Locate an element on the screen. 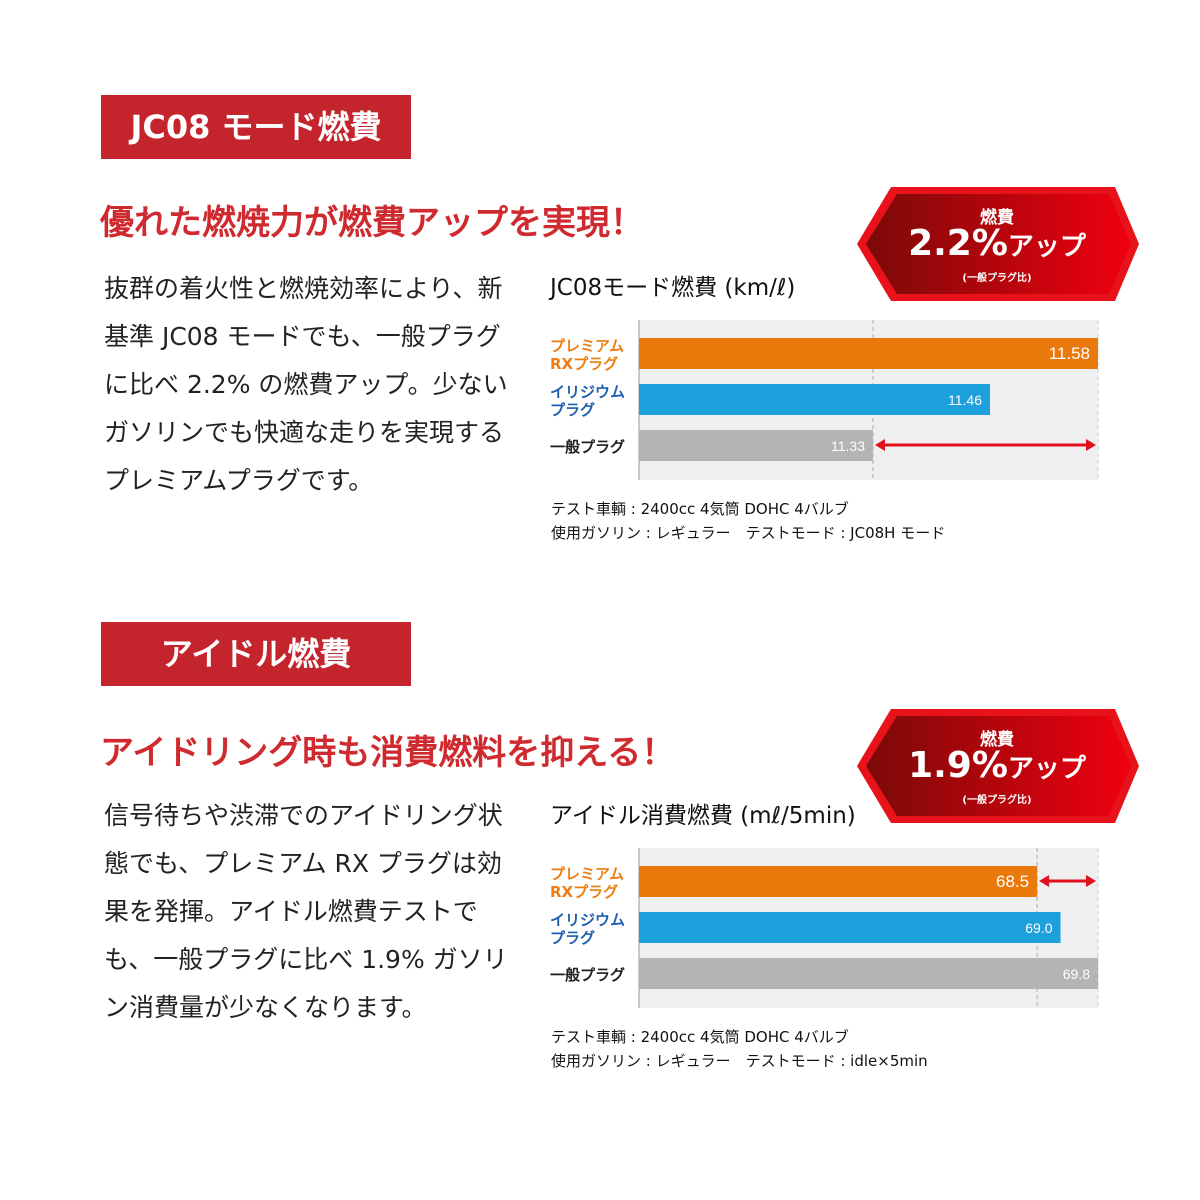  chart-title-jc08: JC08モード燃費 (km/ℓ) is located at coordinates (673, 288).